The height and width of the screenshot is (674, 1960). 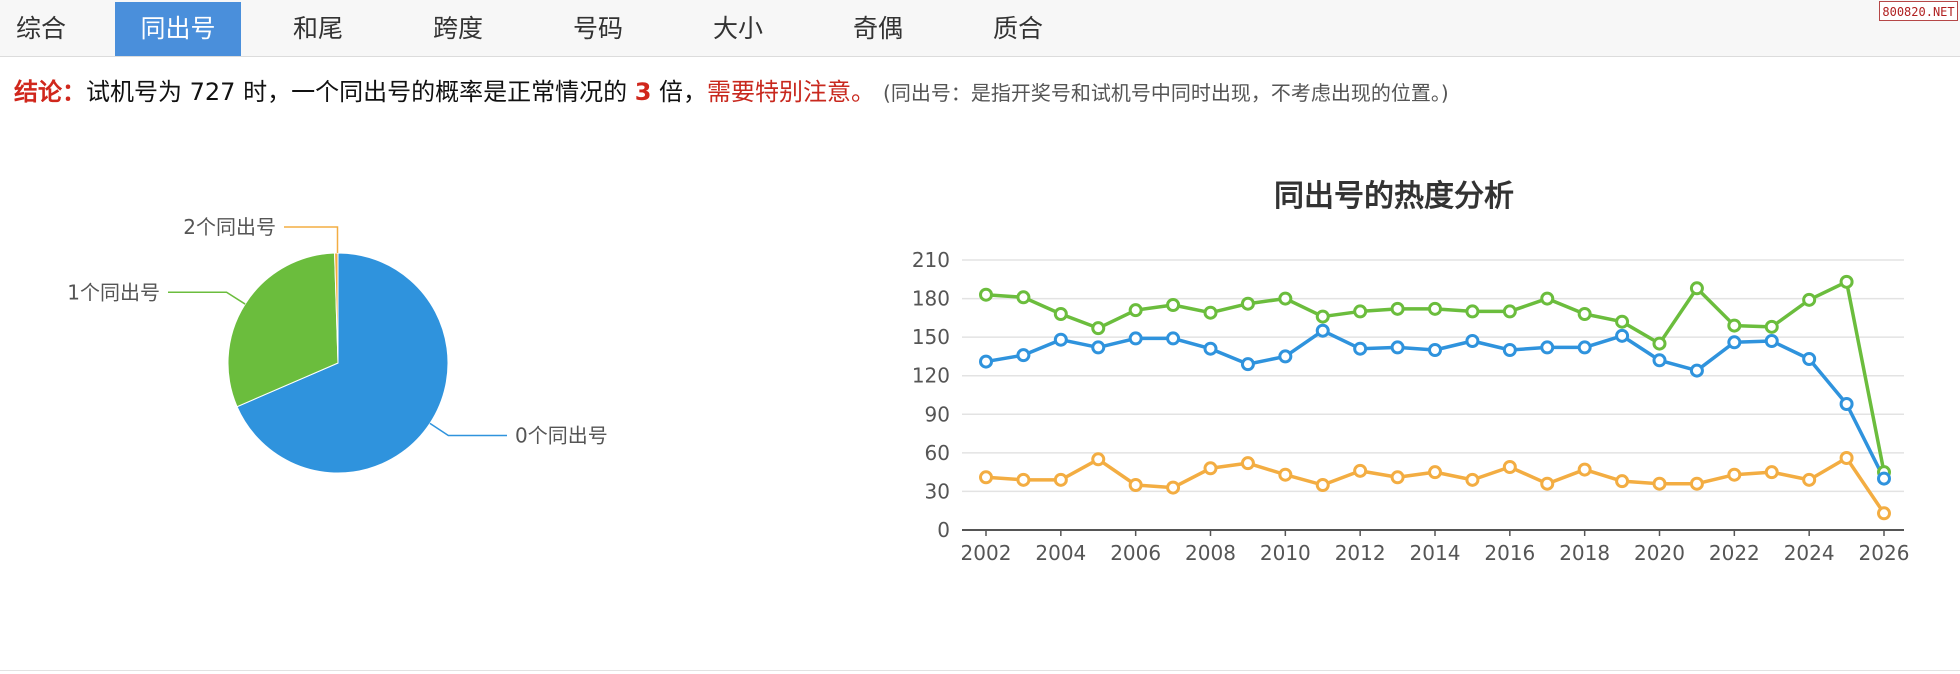 I want to click on pie-label-one: 1个同出号, so click(x=113, y=292).